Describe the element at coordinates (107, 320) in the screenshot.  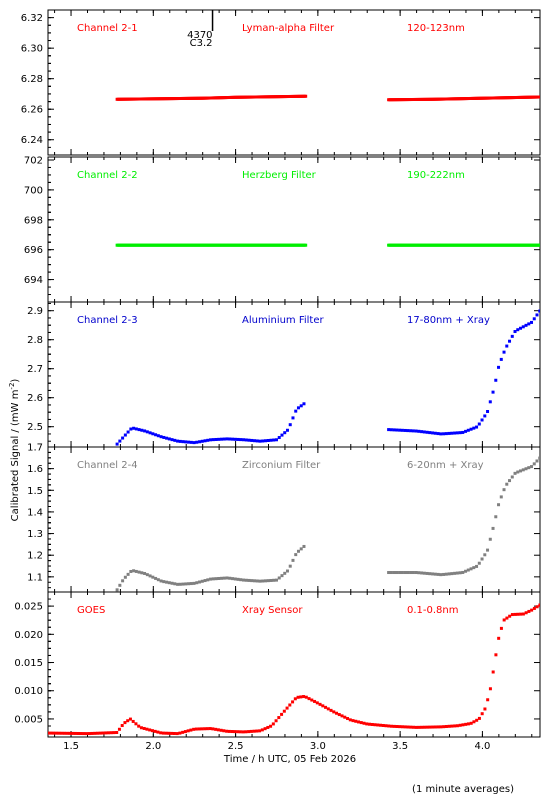
I see `panel-channel-label: Channel 2-3` at that location.